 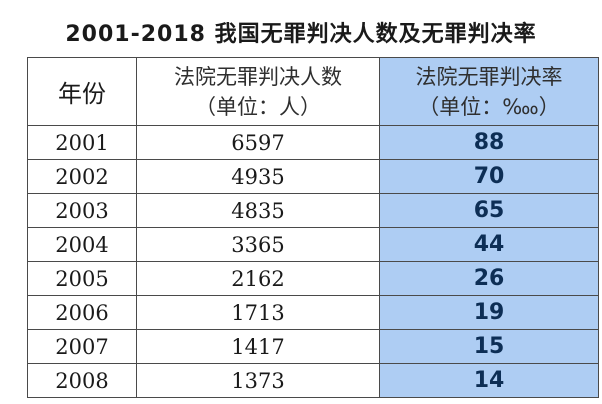 I want to click on cell-year: 2005, so click(x=82, y=278).